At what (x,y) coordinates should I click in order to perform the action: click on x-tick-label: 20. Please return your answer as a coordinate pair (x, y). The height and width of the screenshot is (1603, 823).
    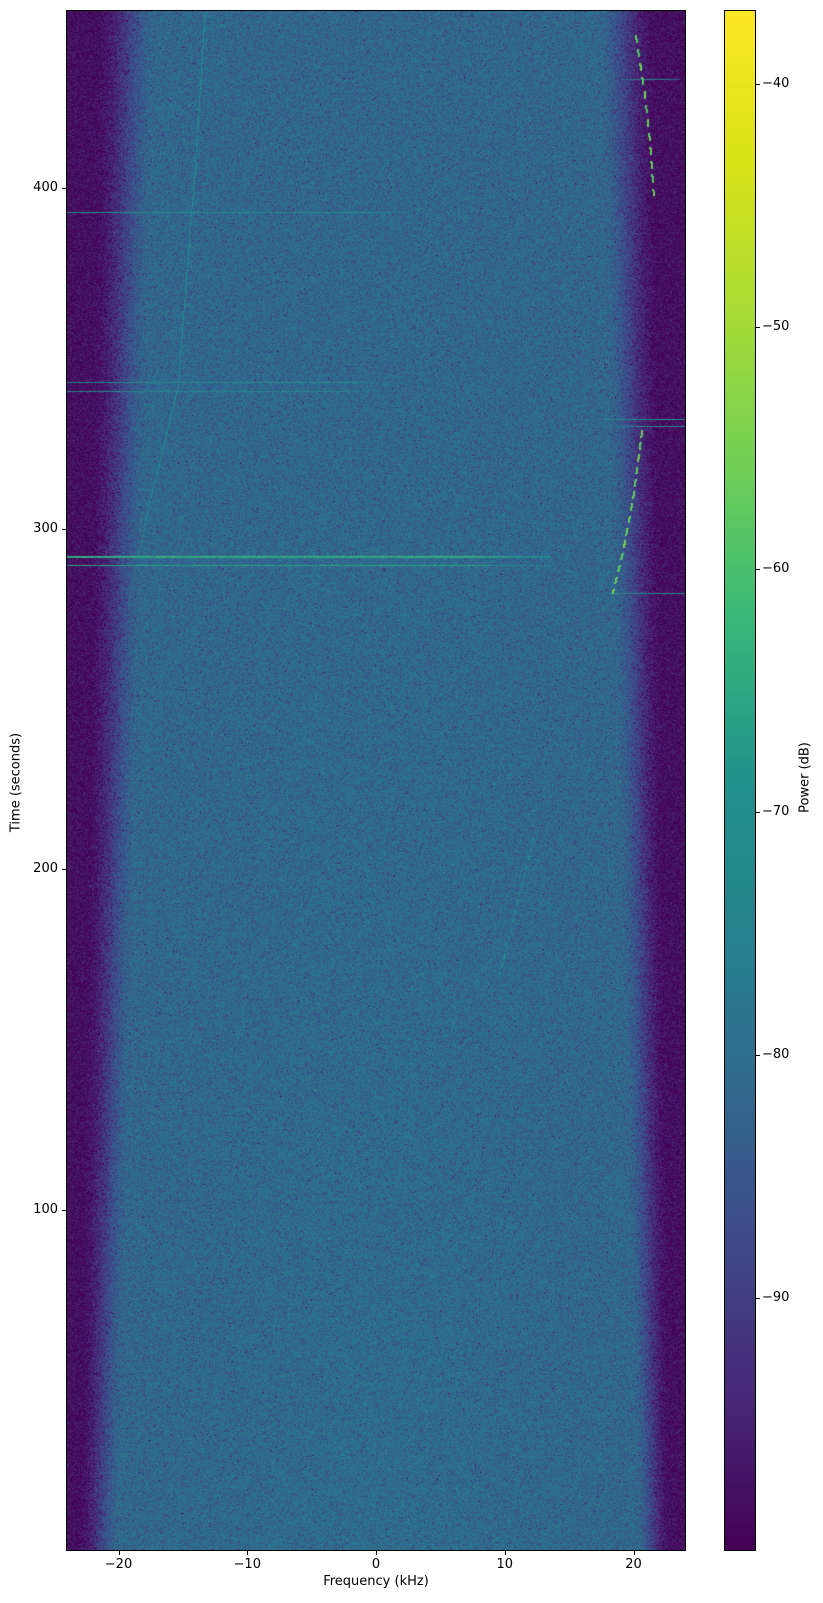
    Looking at the image, I should click on (633, 1564).